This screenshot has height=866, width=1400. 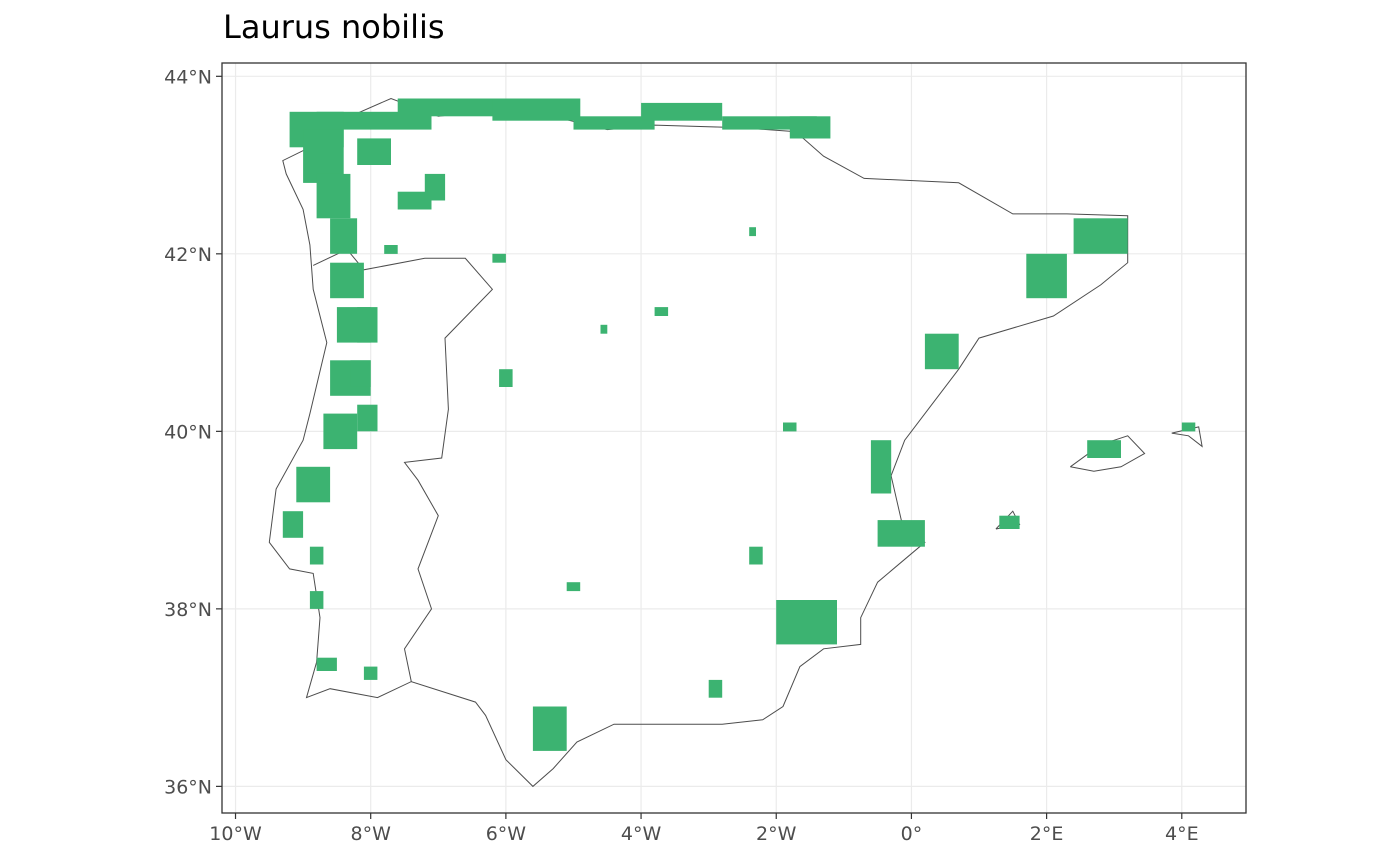 What do you see at coordinates (188, 787) in the screenshot?
I see `y-tick-label: 36°N` at bounding box center [188, 787].